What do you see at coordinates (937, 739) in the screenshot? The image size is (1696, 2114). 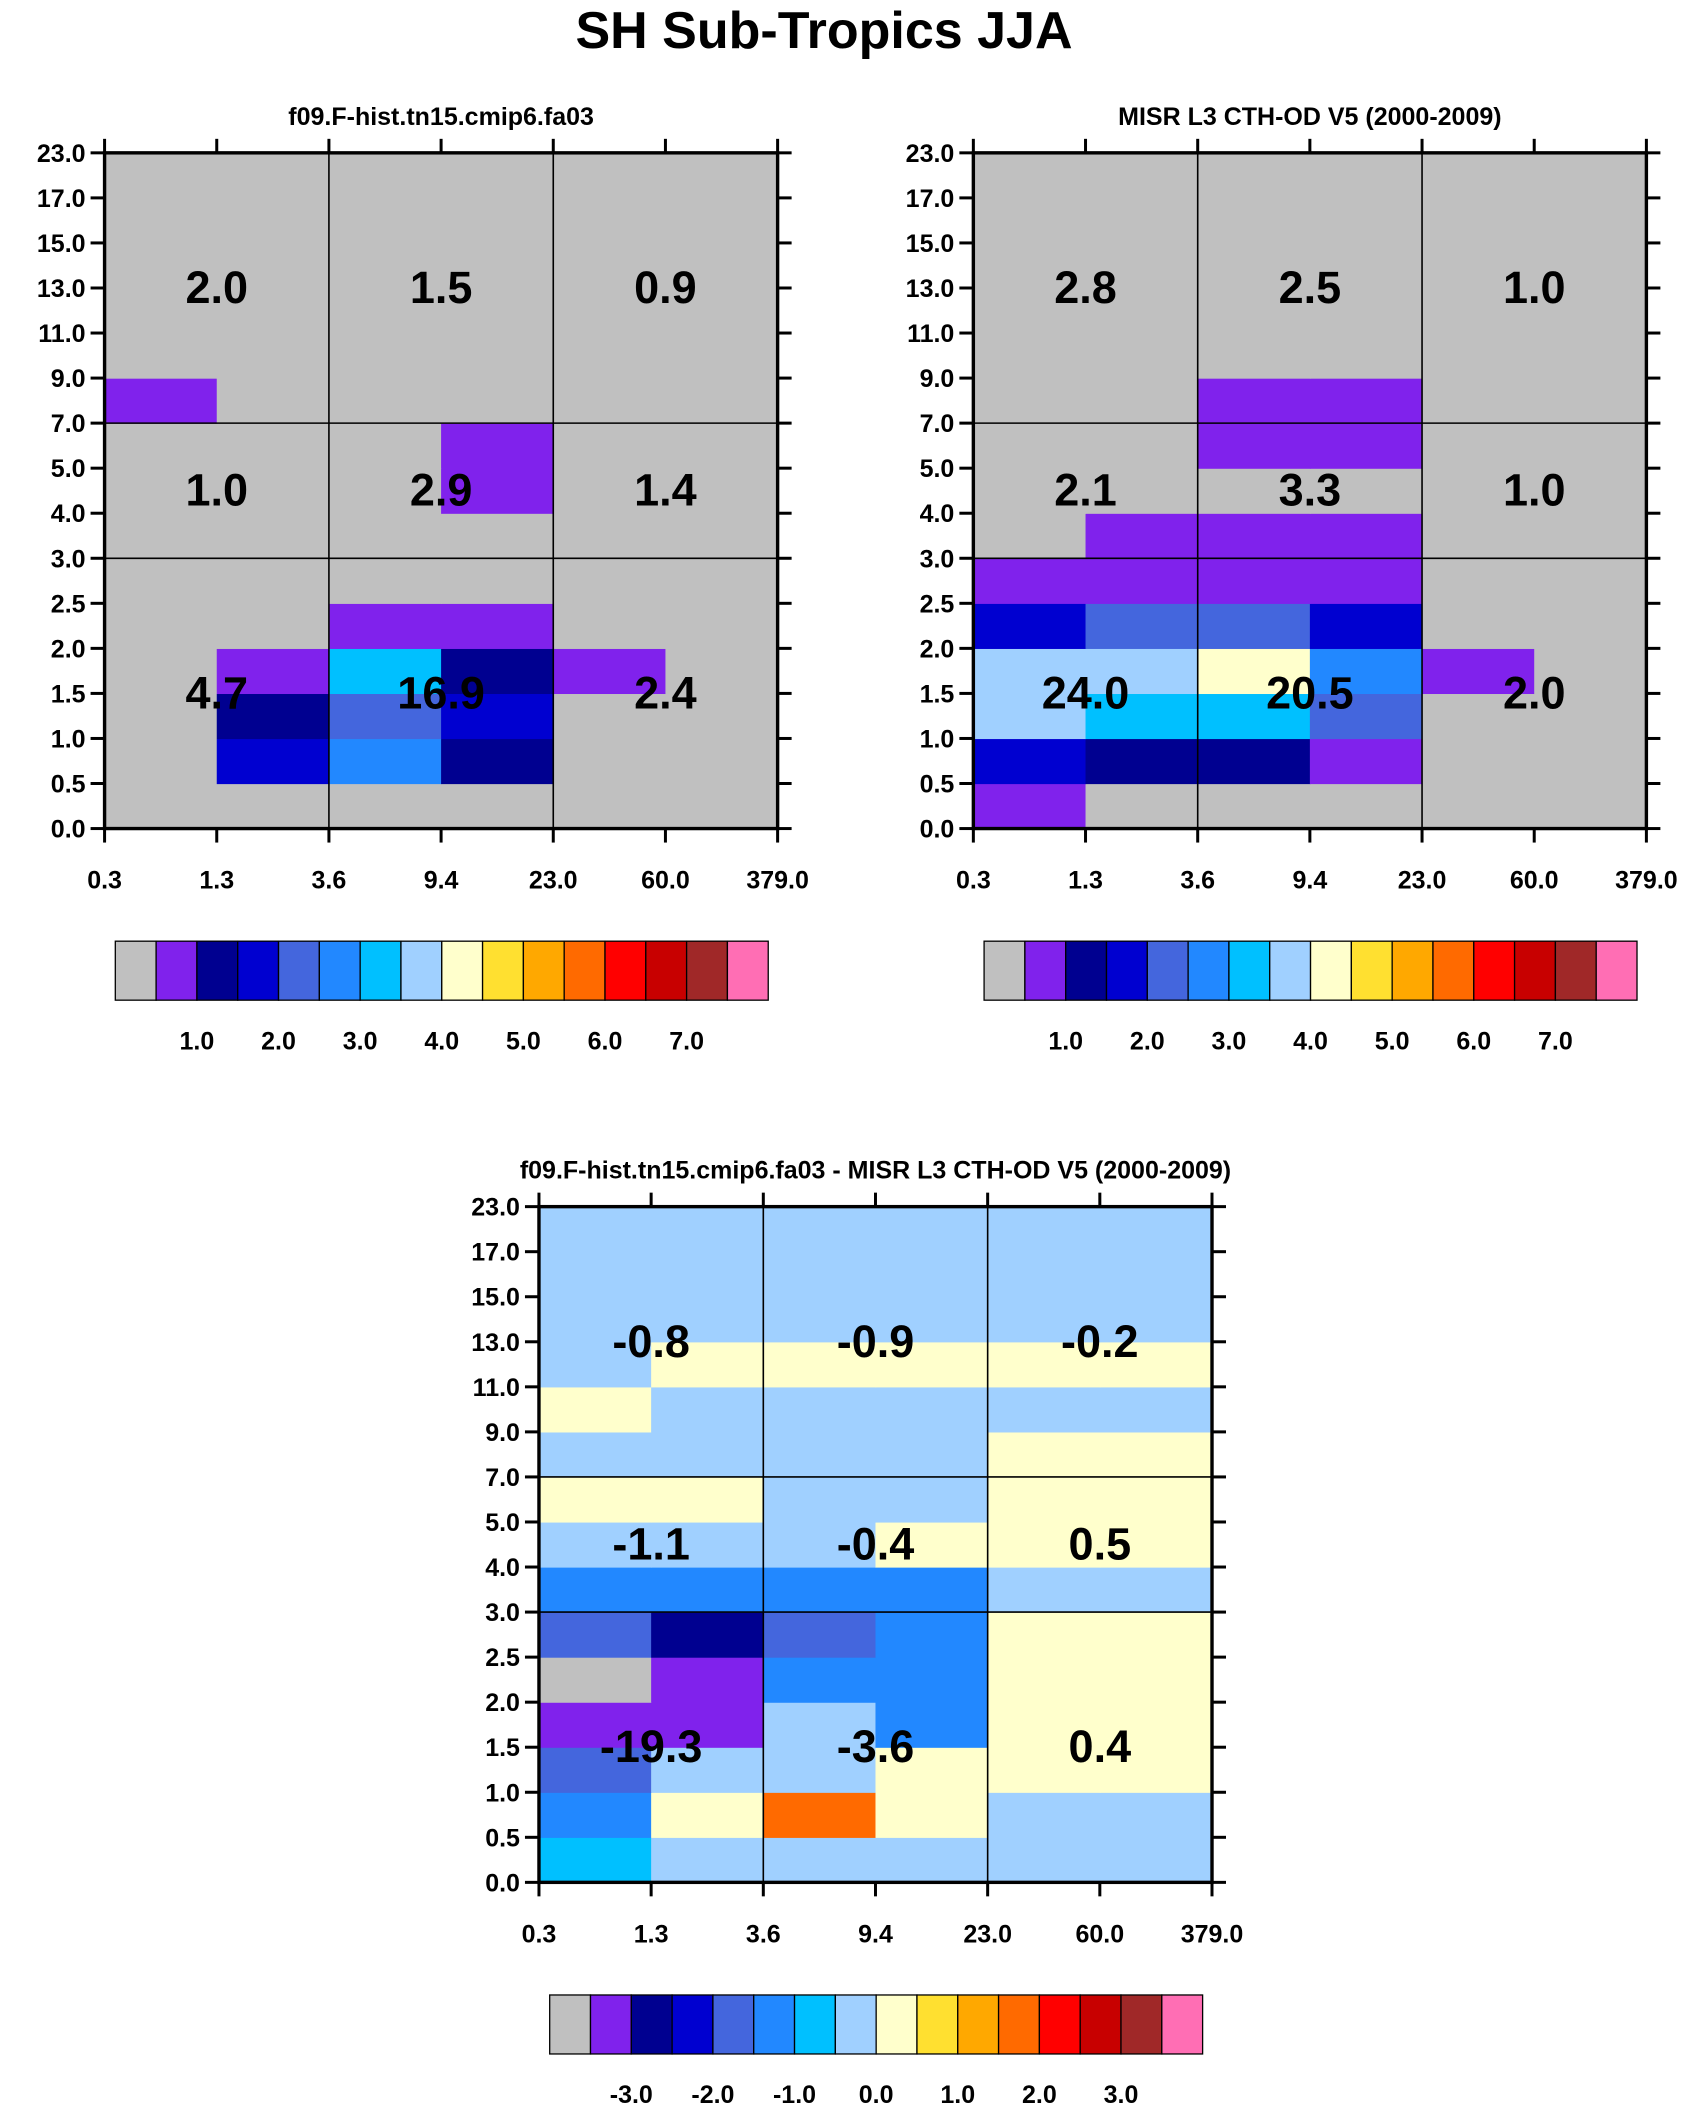 I see `y-tick-label: 1.0` at bounding box center [937, 739].